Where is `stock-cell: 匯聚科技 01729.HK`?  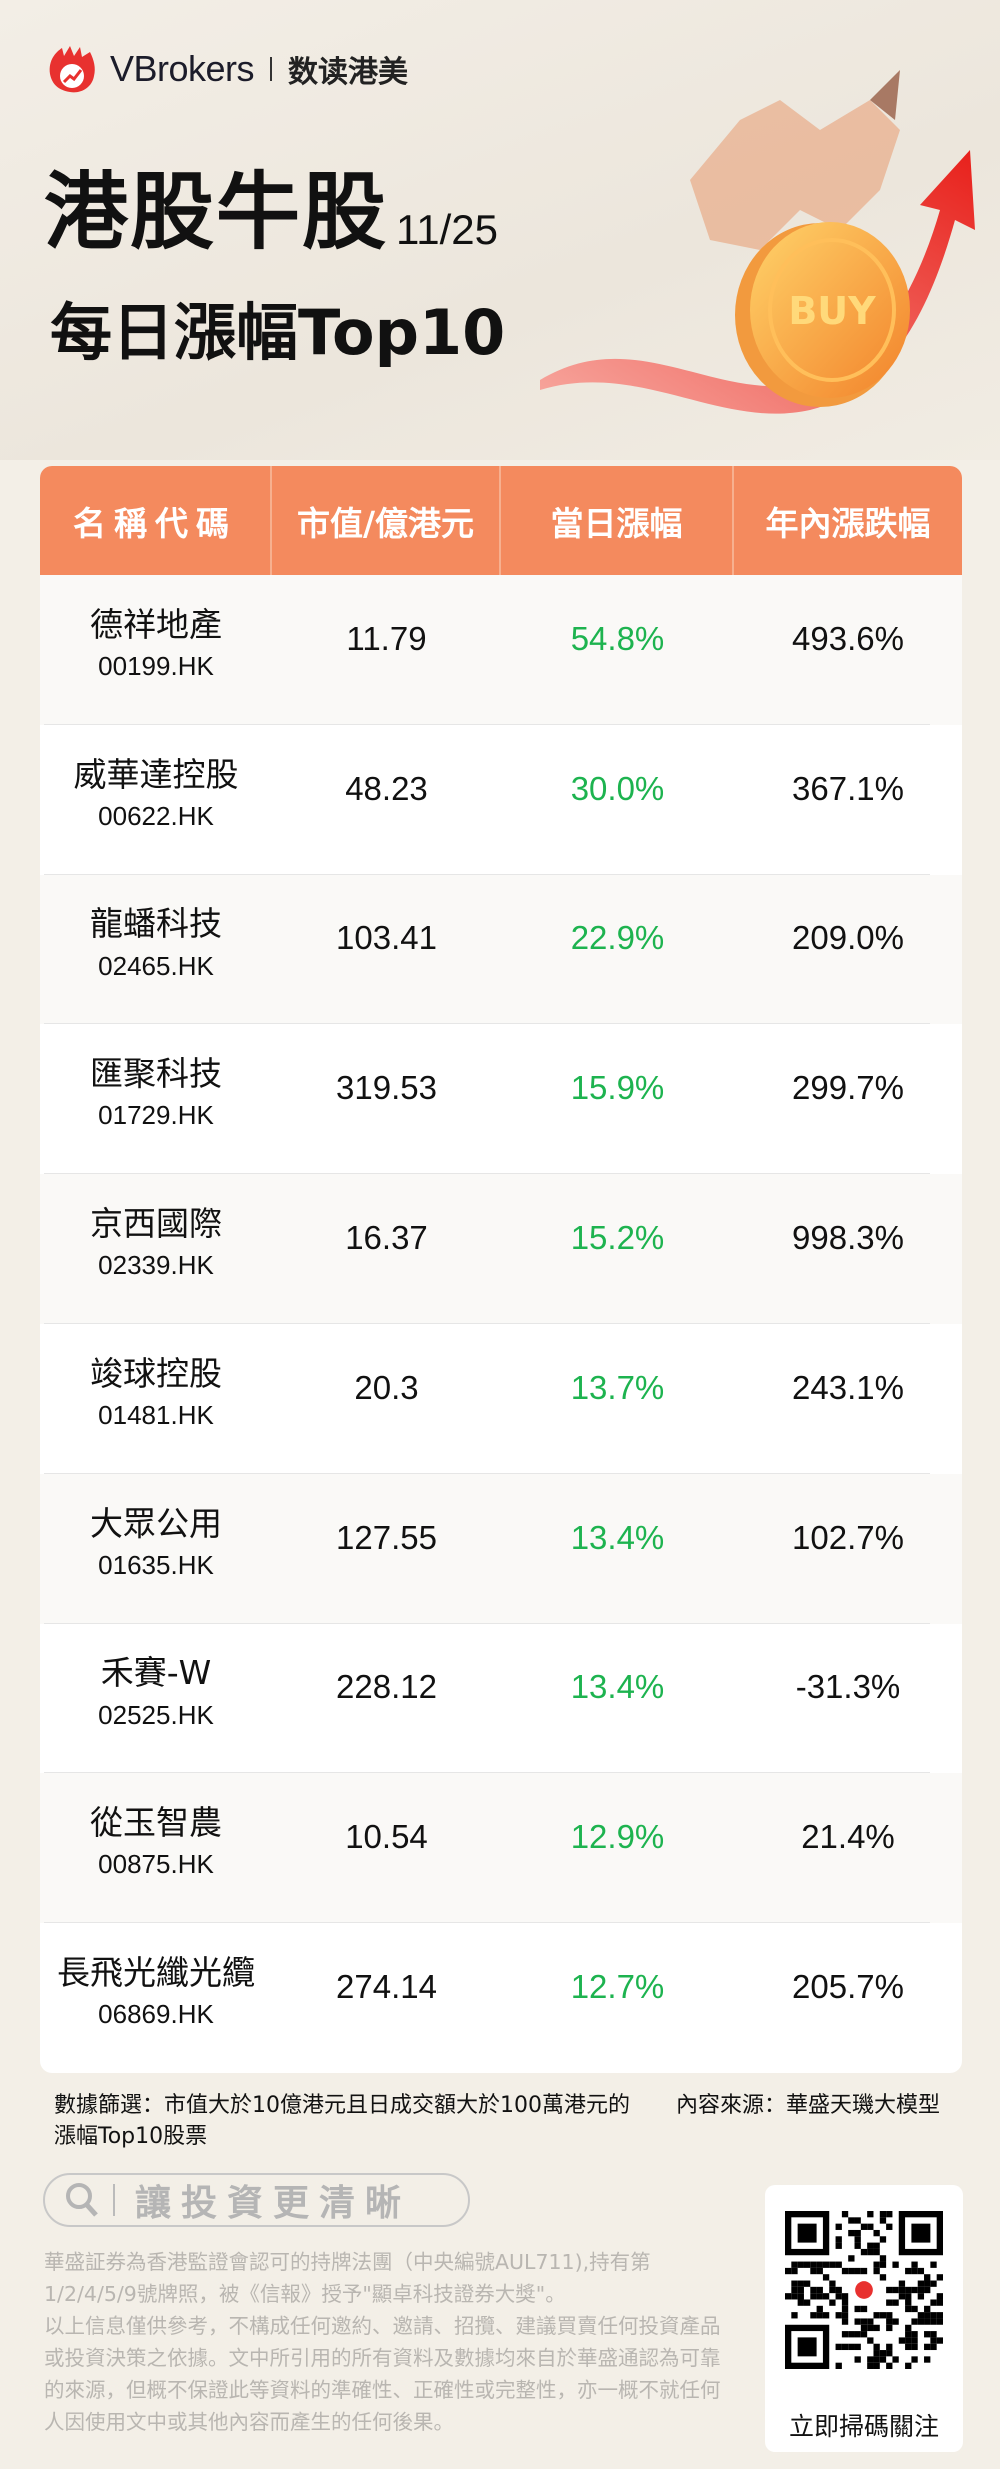
stock-cell: 匯聚科技 01729.HK is located at coordinates (156, 1099).